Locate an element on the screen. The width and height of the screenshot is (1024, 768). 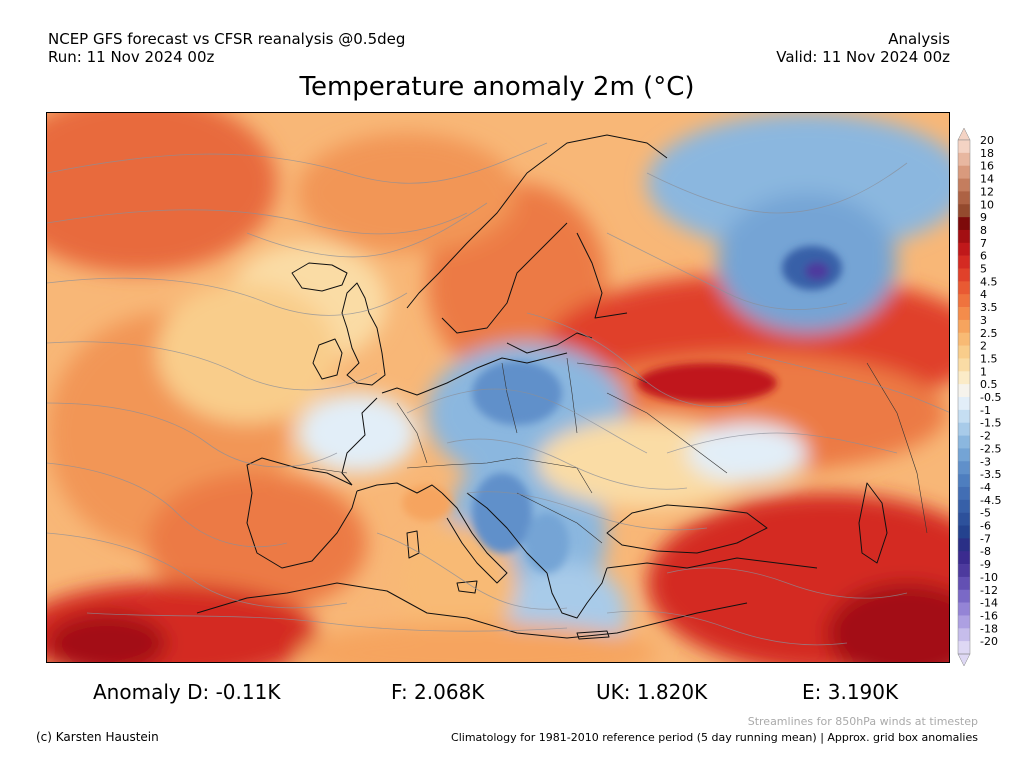
run-time: Run: 11 Nov 2024 00z is located at coordinates (131, 57).